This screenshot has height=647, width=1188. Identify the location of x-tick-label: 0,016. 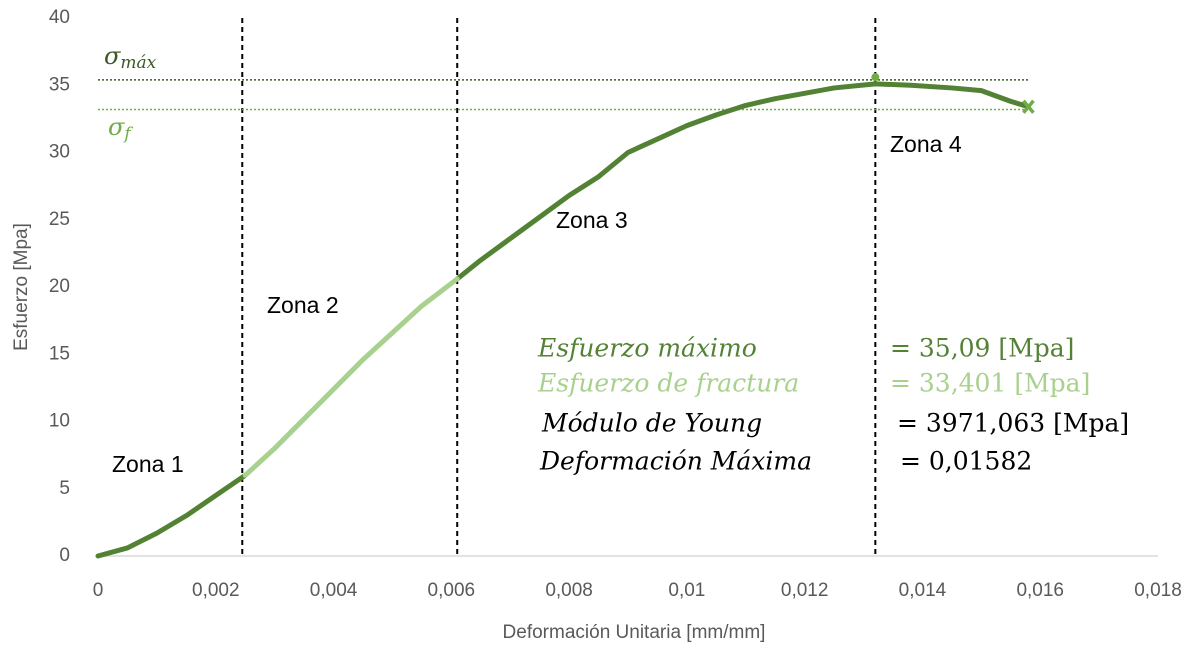
(1040, 590).